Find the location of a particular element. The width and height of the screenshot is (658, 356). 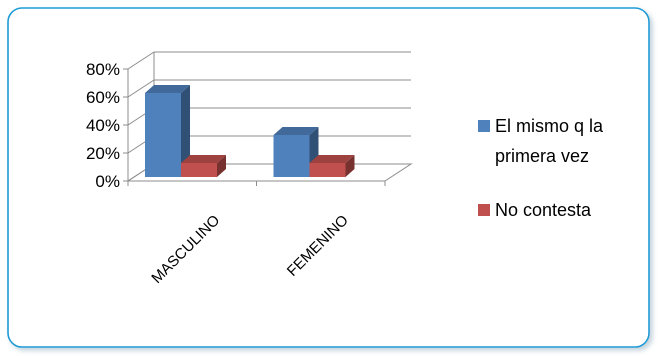

y-axis-tick-labels: 0% 20% 40% 60% 80% is located at coordinates (103, 125).